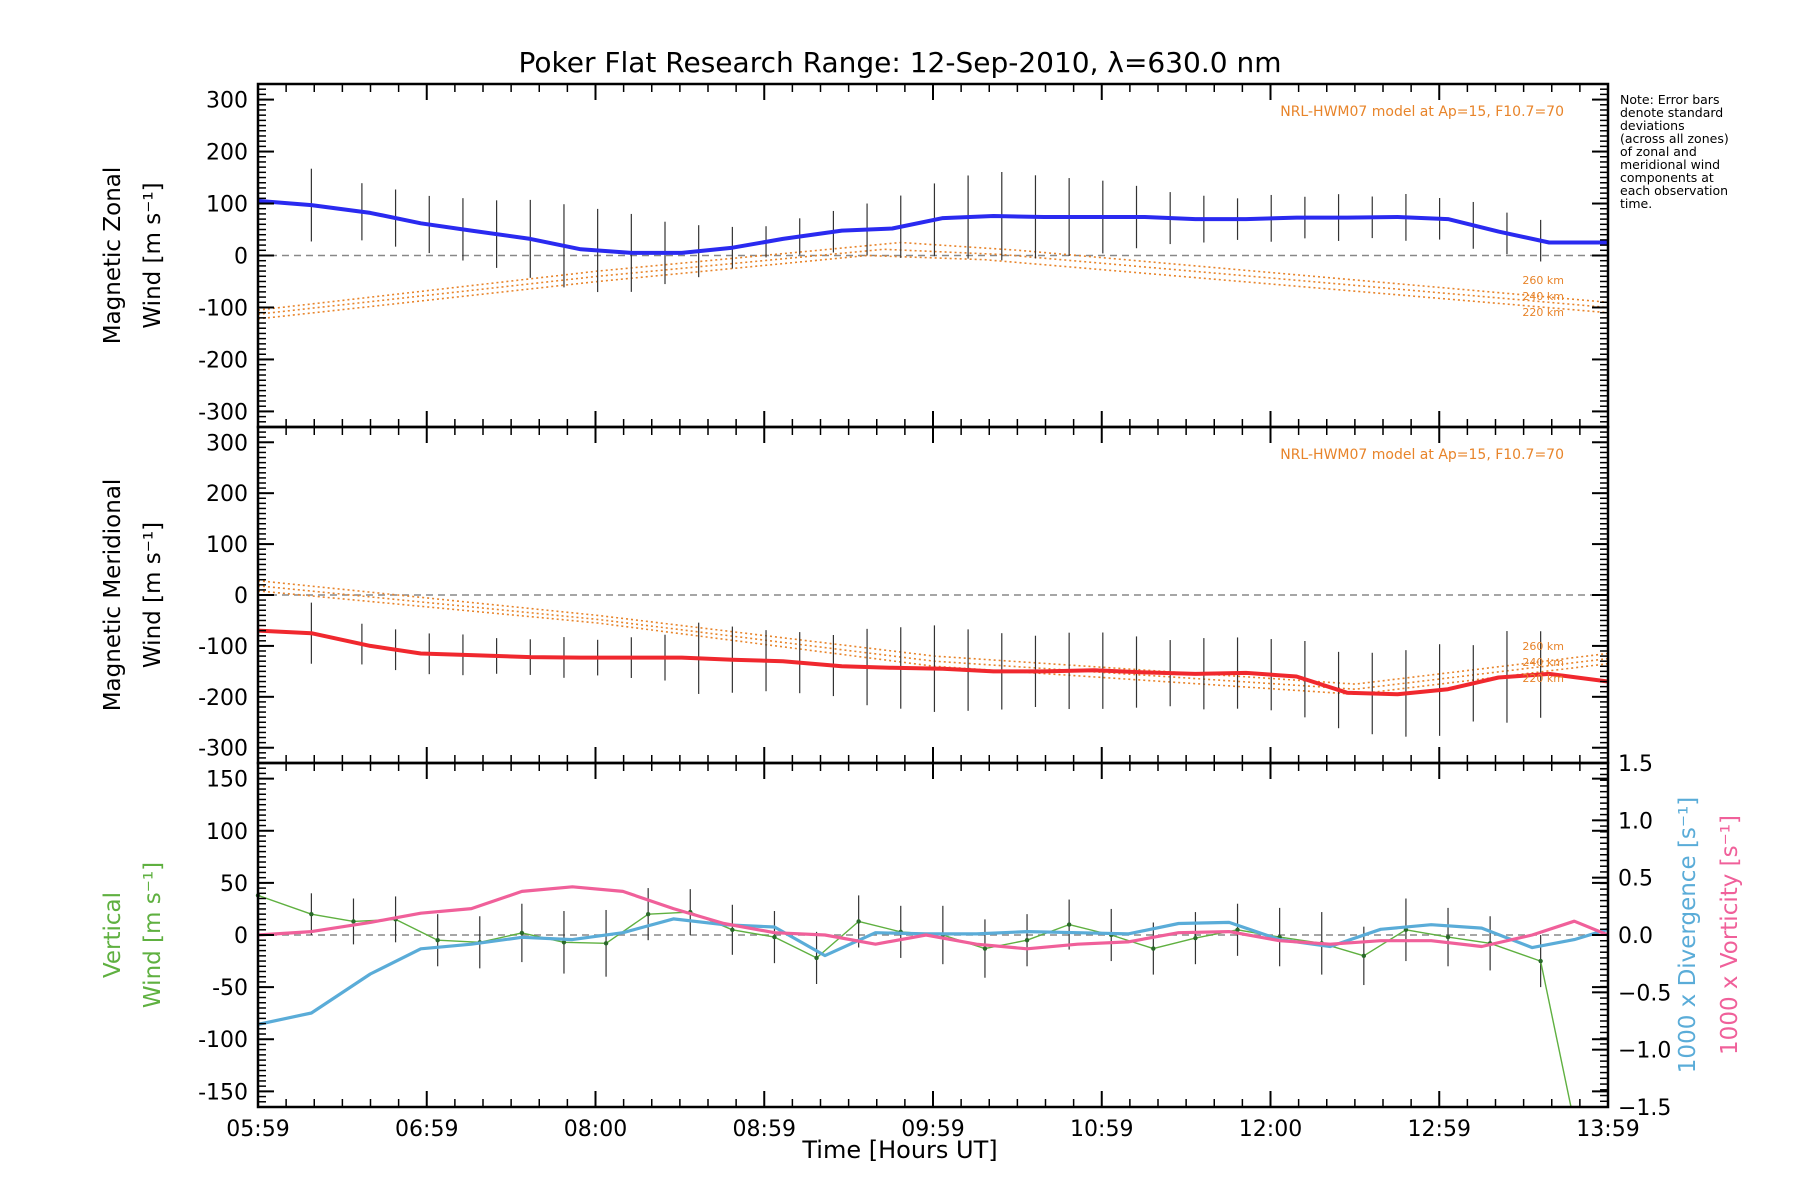 Image resolution: width=1800 pixels, height=1200 pixels. Describe the element at coordinates (227, 780) in the screenshot. I see `y-tick-label: 150` at that location.